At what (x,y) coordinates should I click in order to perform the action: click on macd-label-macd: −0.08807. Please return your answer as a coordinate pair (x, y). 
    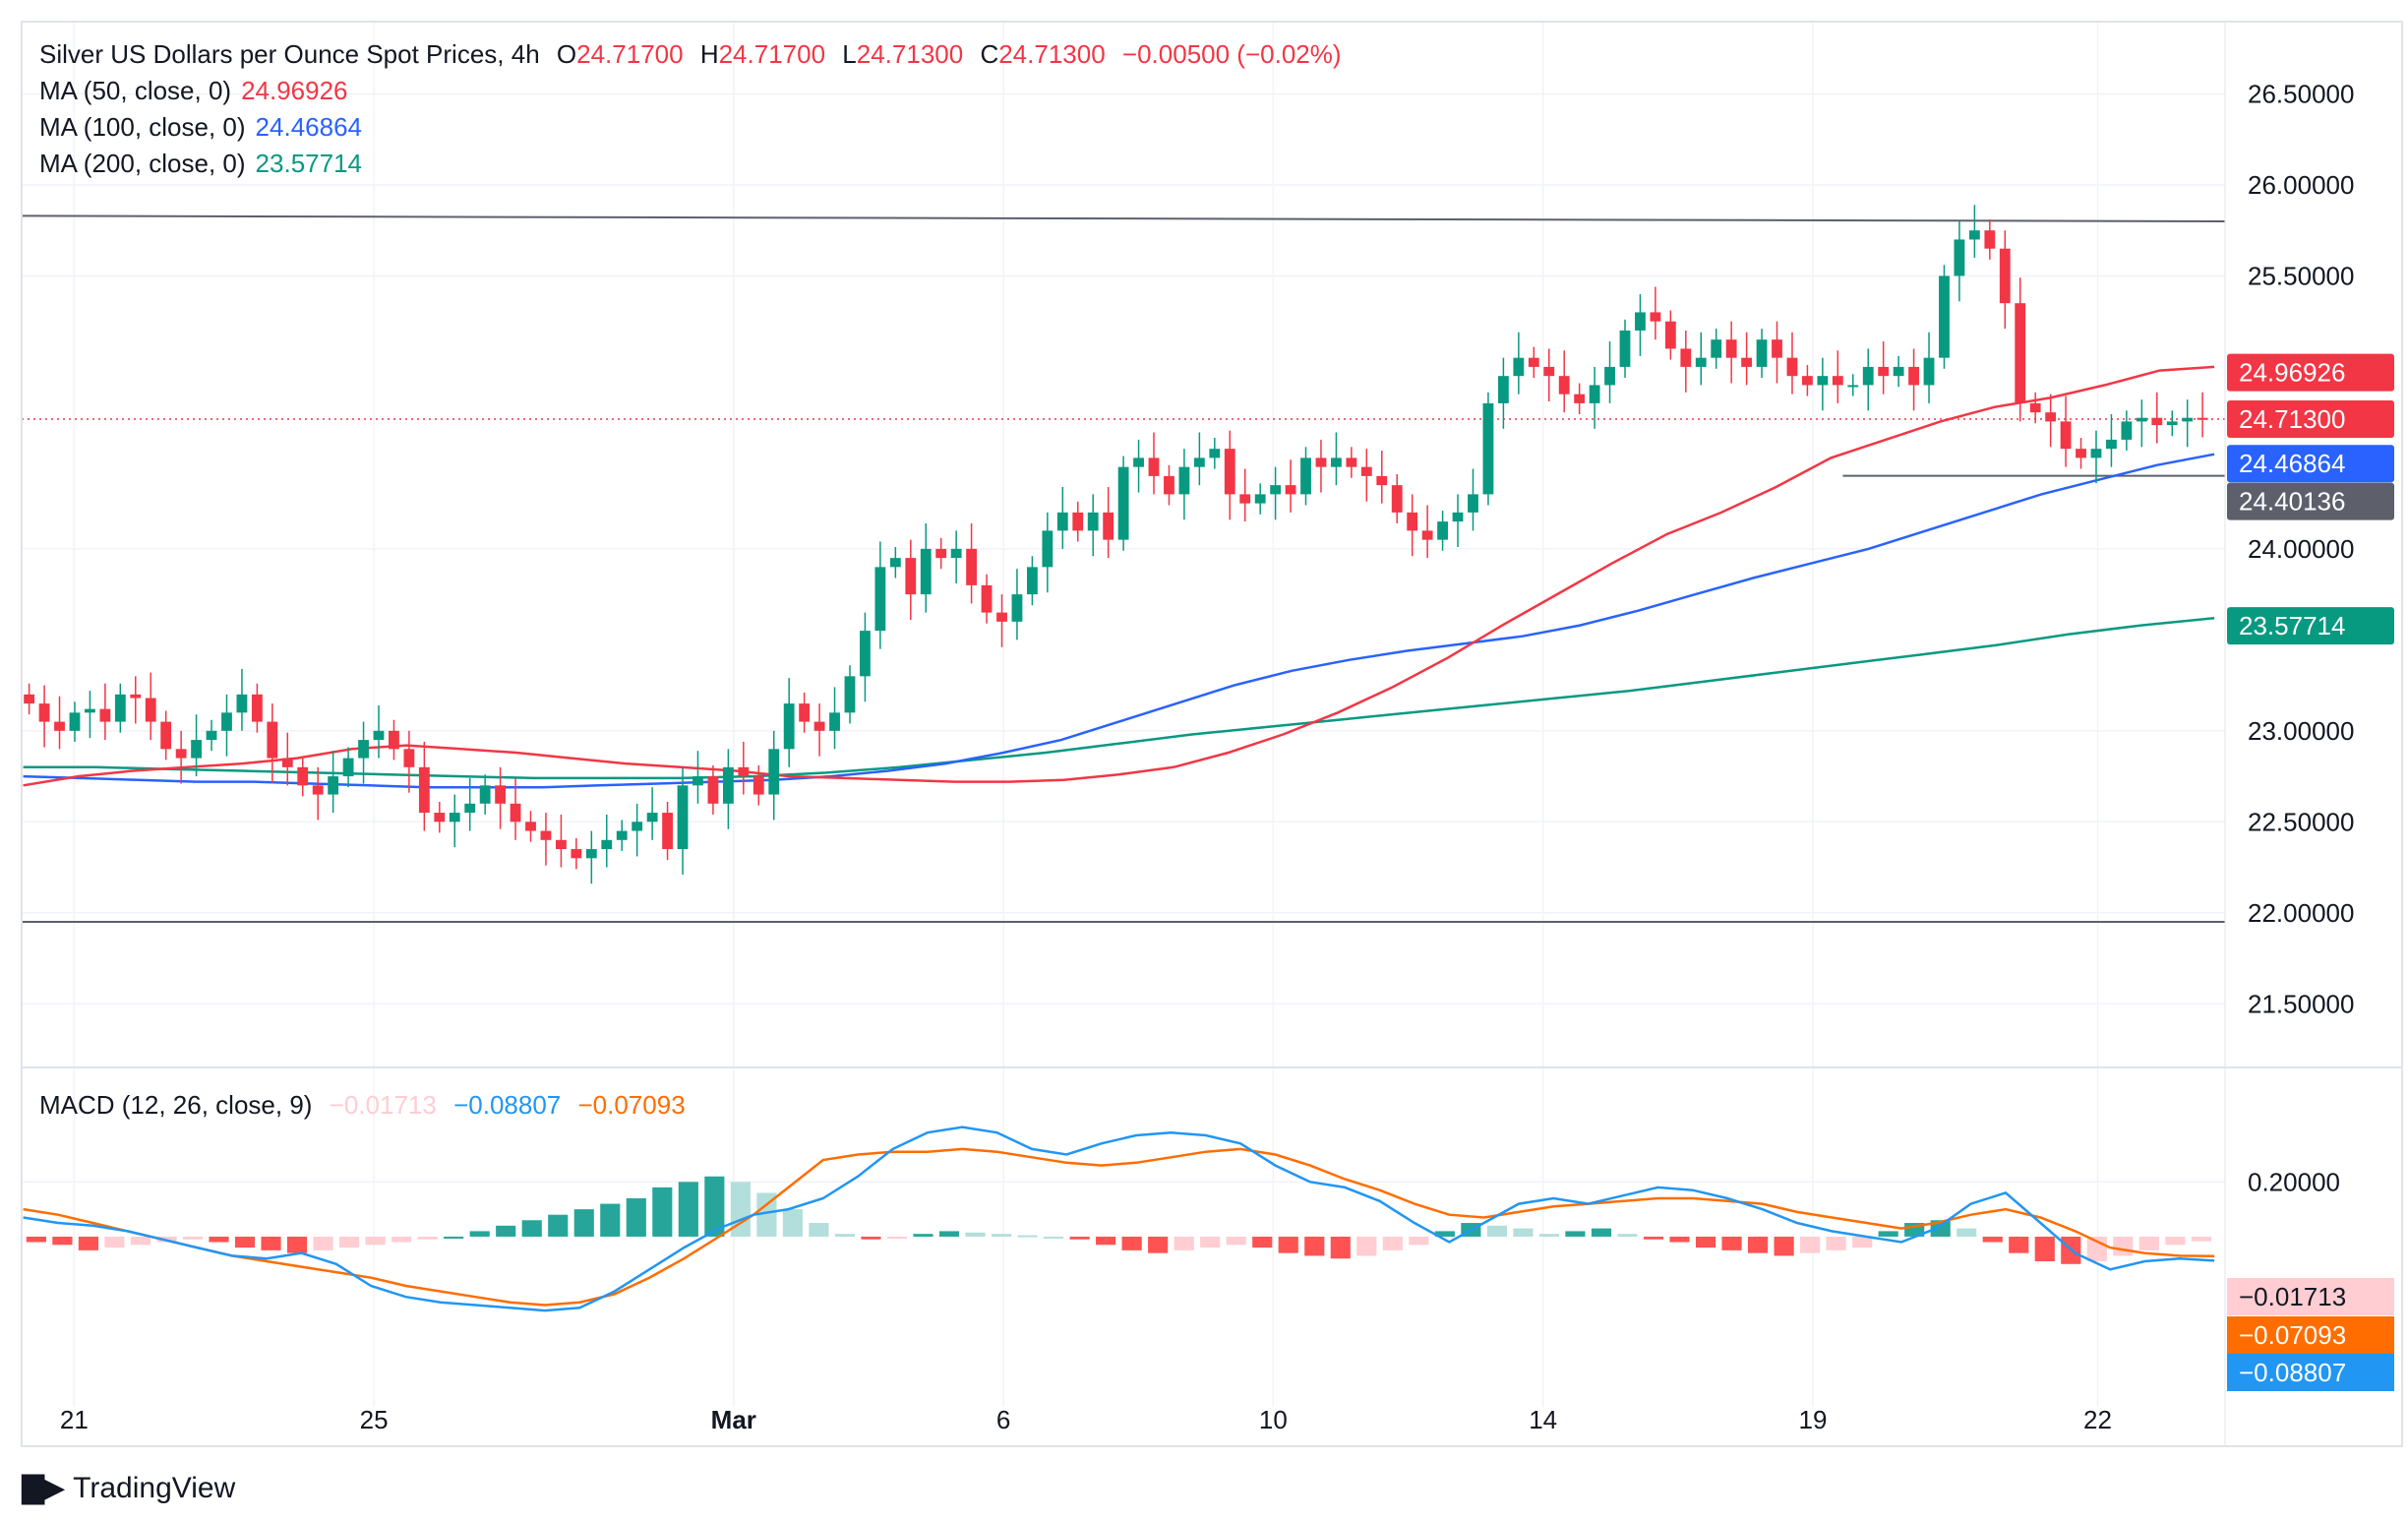
    Looking at the image, I should click on (2292, 1372).